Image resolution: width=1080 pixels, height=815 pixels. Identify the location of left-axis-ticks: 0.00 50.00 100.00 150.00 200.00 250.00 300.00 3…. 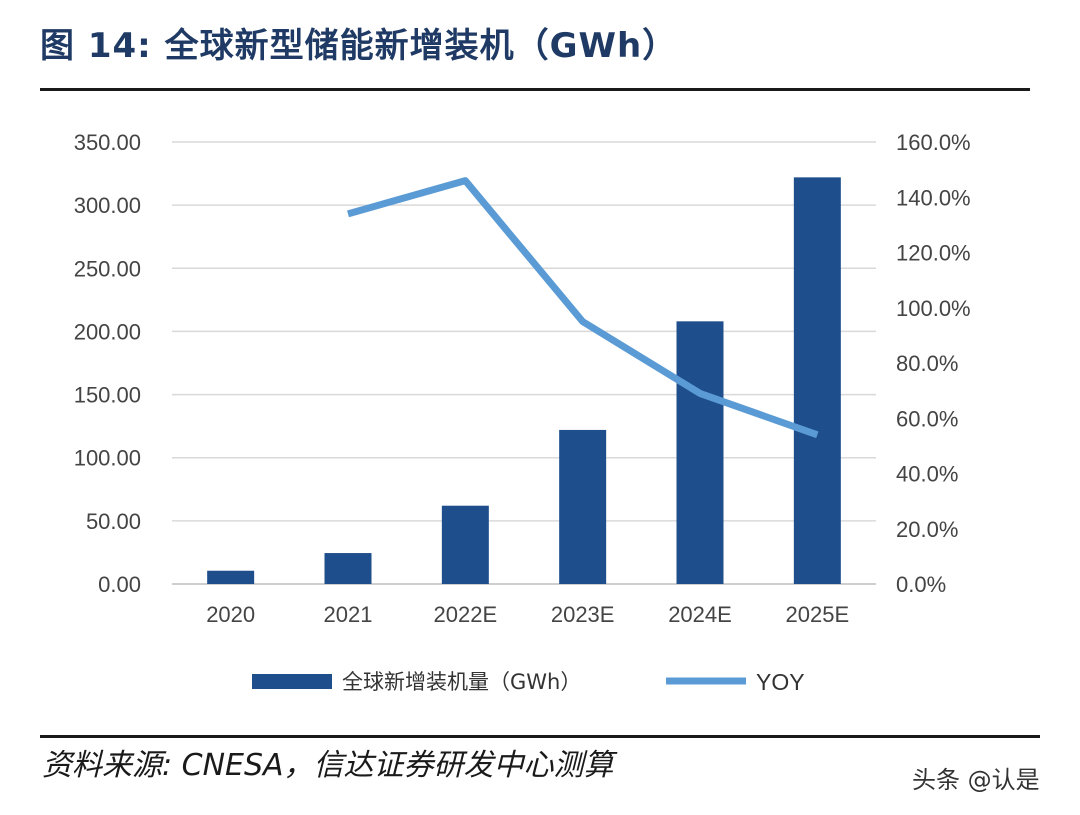
(107, 363).